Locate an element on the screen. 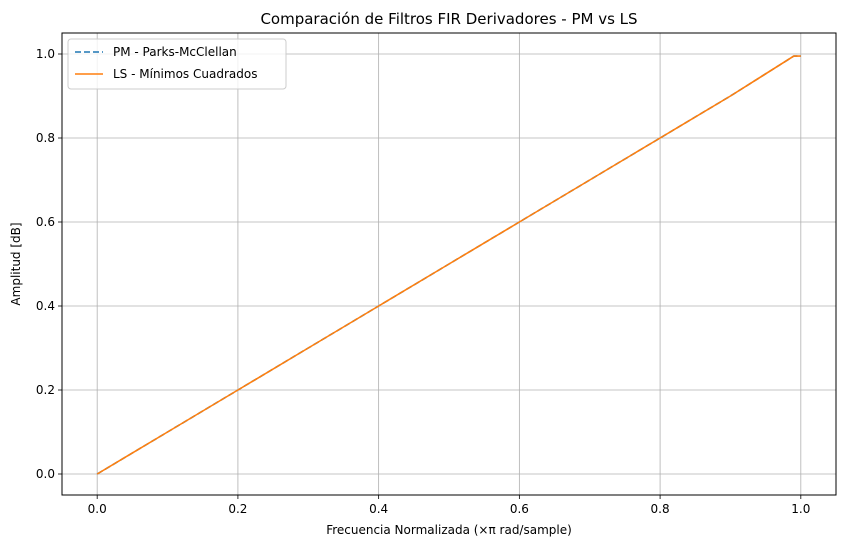 The width and height of the screenshot is (846, 548). legend-box is located at coordinates (177, 64).